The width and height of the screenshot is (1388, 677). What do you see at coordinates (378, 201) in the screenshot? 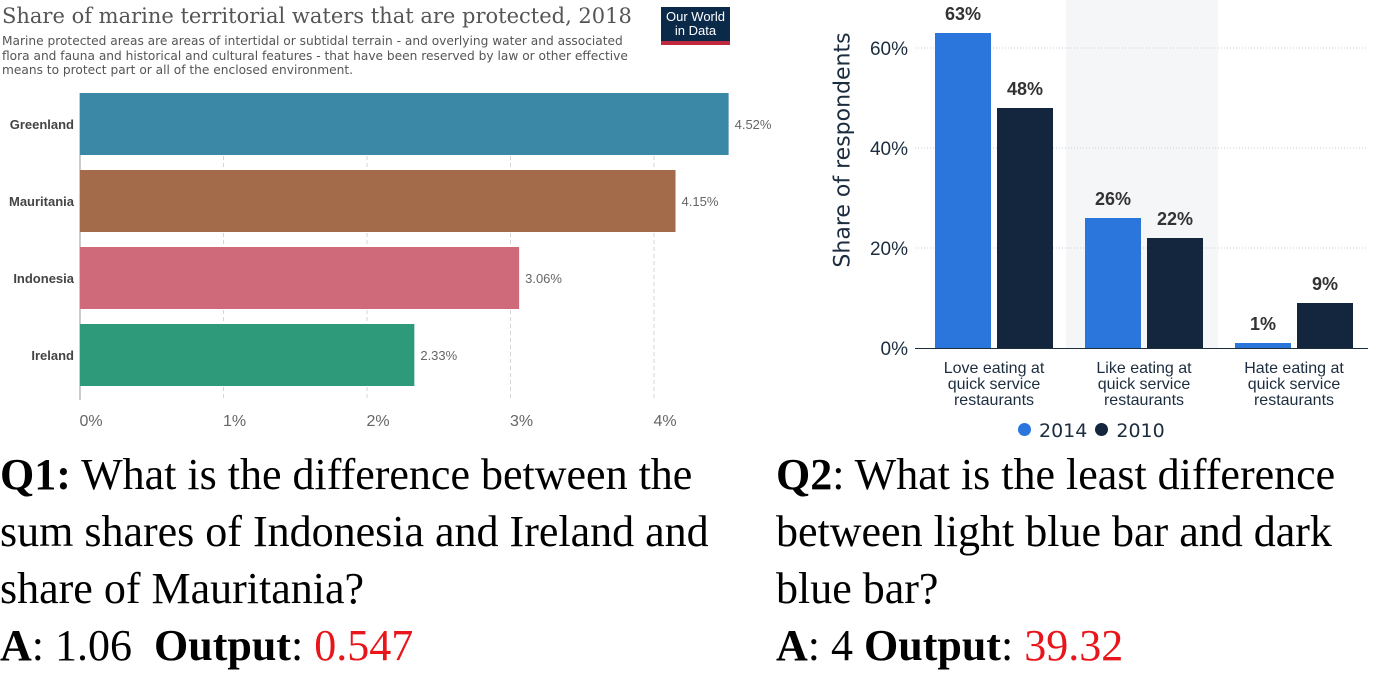
I see `bar-mauritania` at bounding box center [378, 201].